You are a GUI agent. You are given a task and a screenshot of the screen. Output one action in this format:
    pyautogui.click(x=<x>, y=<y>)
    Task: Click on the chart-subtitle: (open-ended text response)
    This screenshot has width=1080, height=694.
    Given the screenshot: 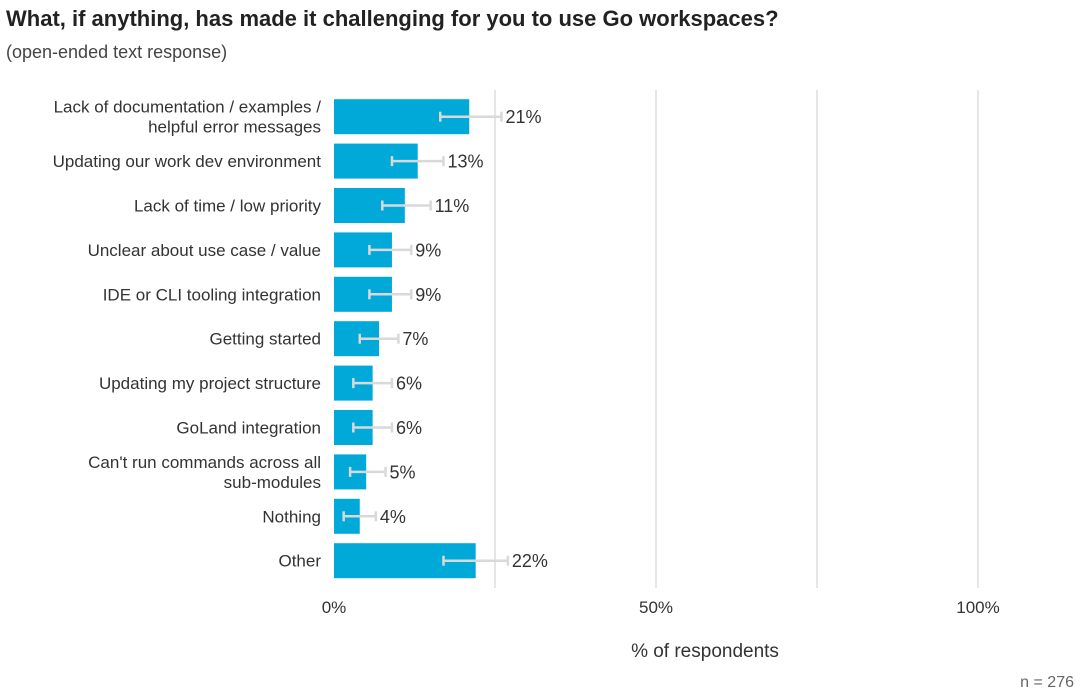 What is the action you would take?
    pyautogui.click(x=117, y=52)
    